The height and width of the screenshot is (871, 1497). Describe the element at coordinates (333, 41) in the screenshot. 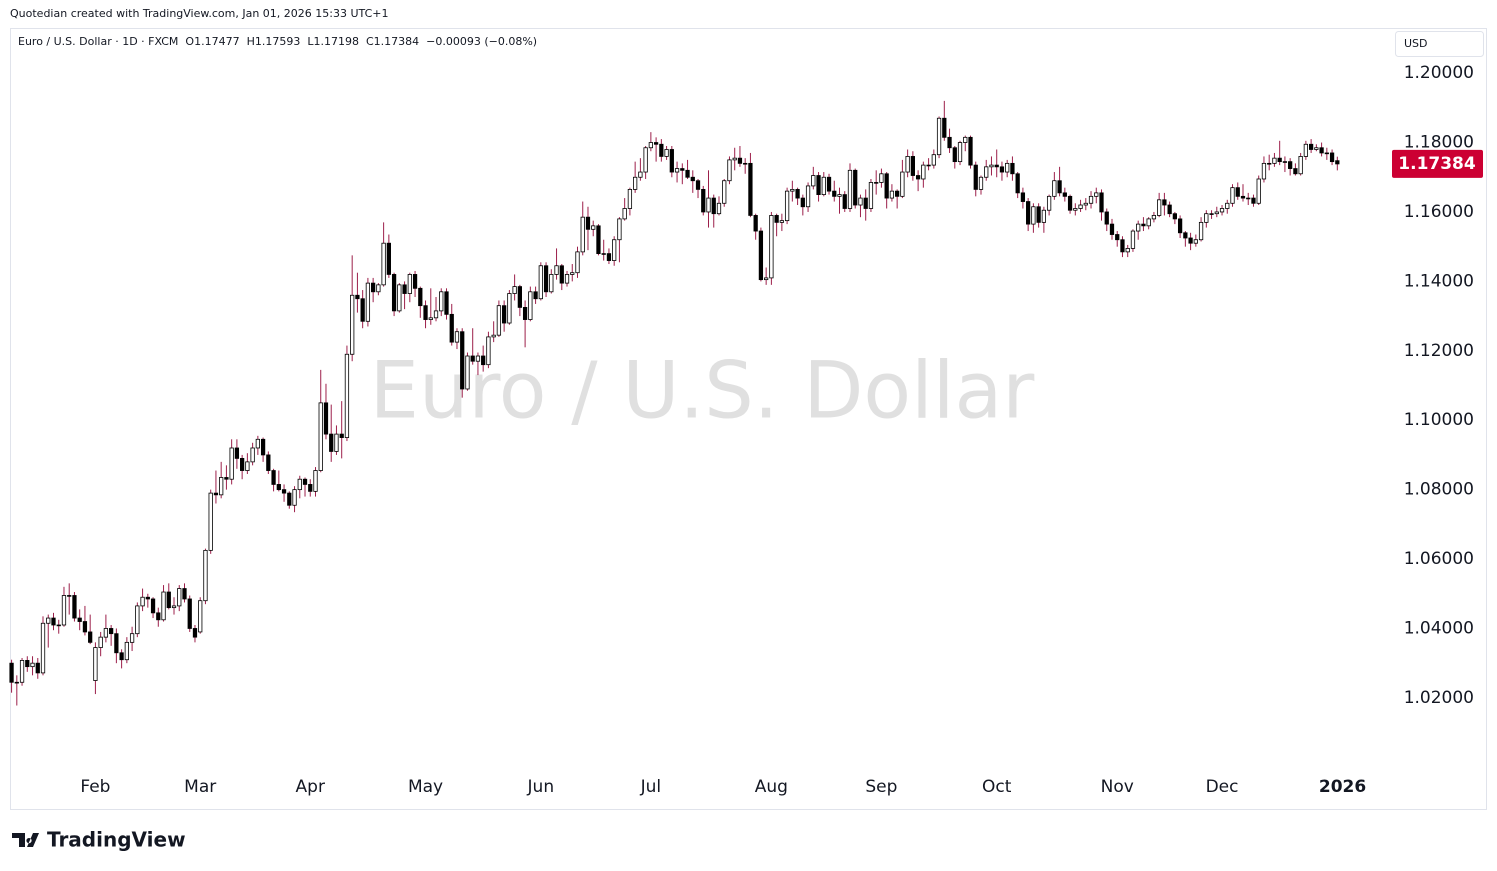

I see `legend-low: L1.17198` at that location.